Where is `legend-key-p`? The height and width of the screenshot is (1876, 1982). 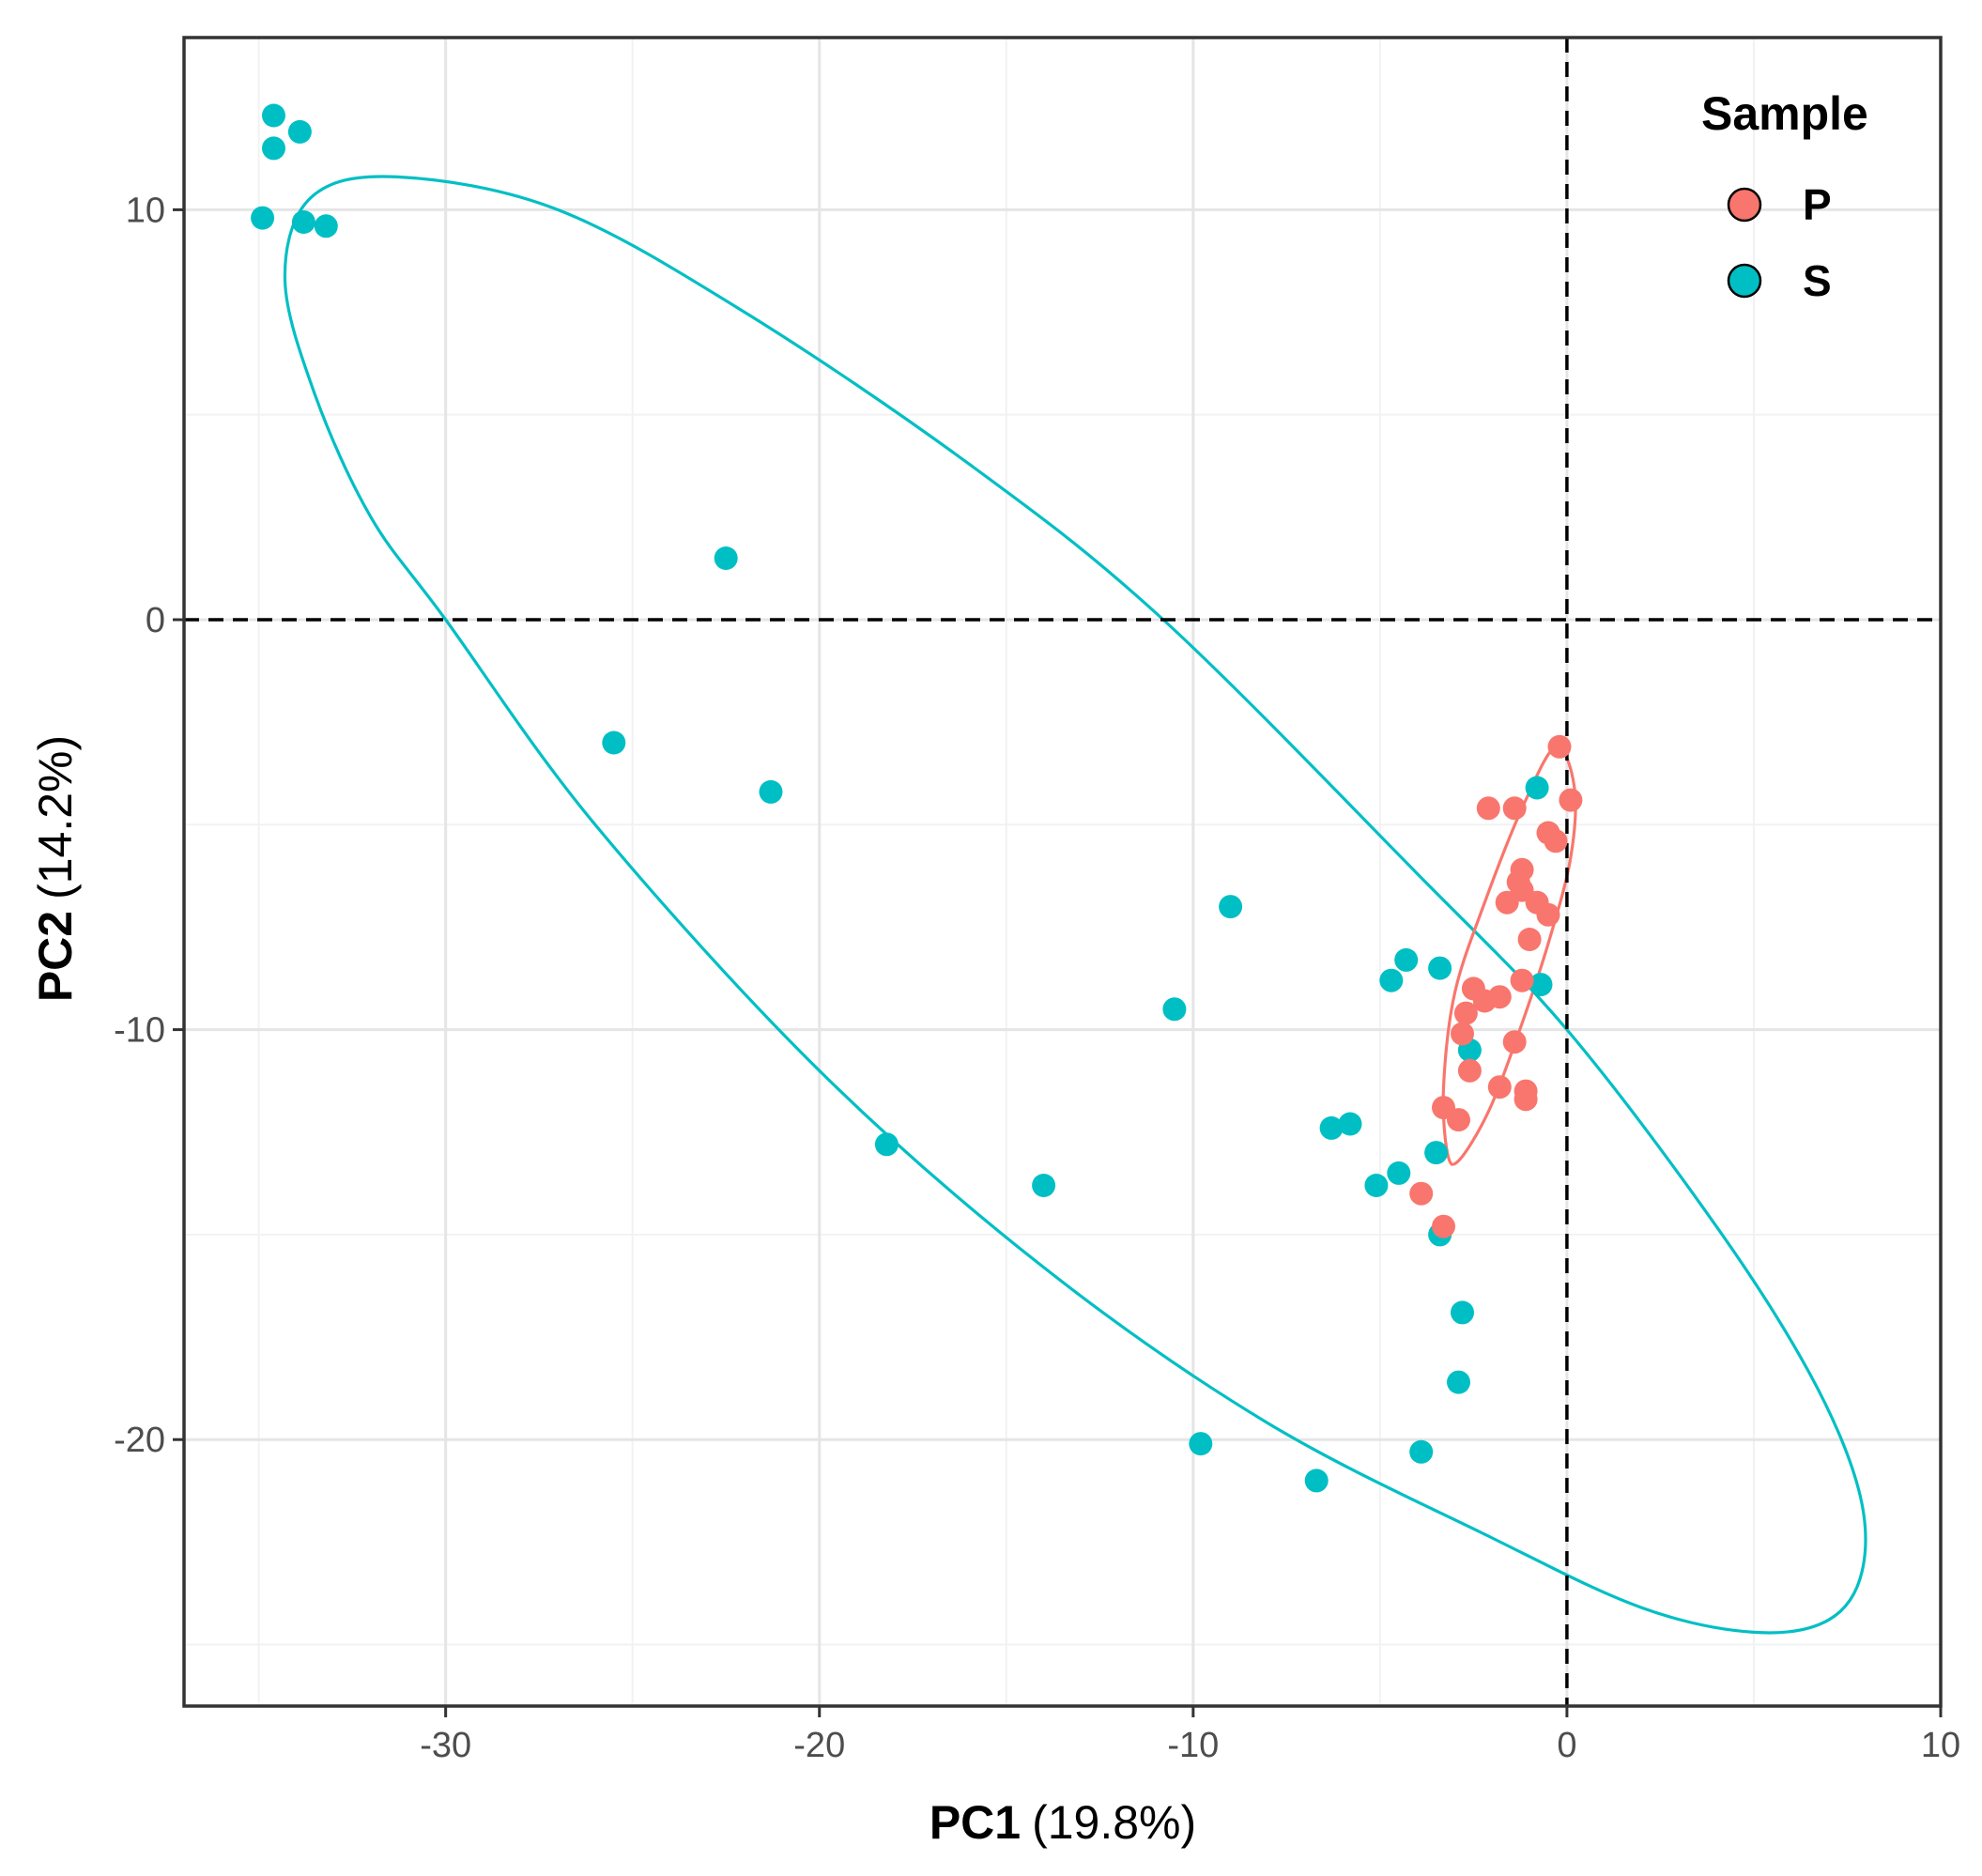 legend-key-p is located at coordinates (1744, 205).